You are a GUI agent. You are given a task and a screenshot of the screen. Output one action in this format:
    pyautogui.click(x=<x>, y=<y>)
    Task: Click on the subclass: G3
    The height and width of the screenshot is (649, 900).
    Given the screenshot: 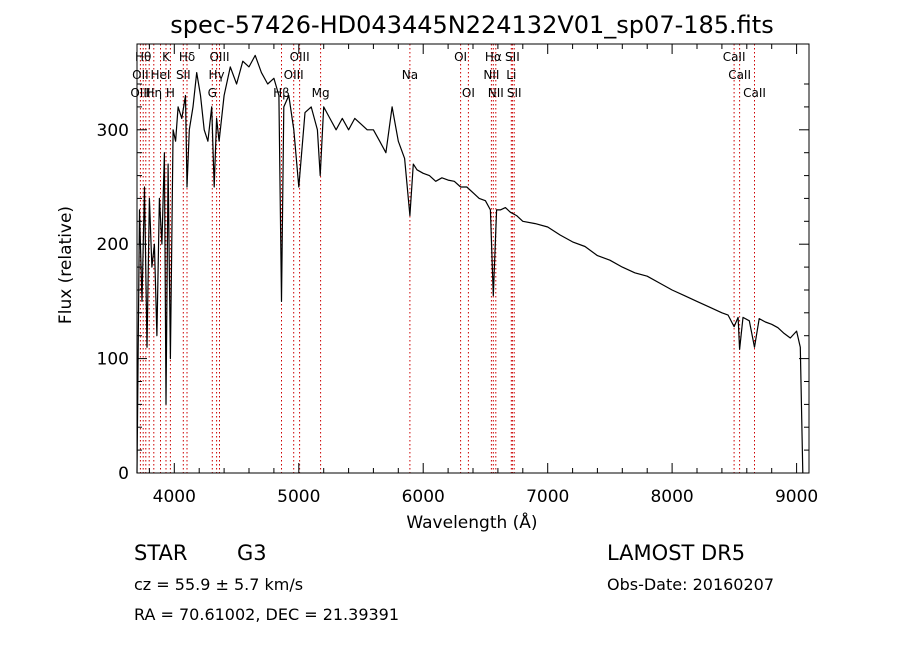 What is the action you would take?
    pyautogui.click(x=252, y=553)
    